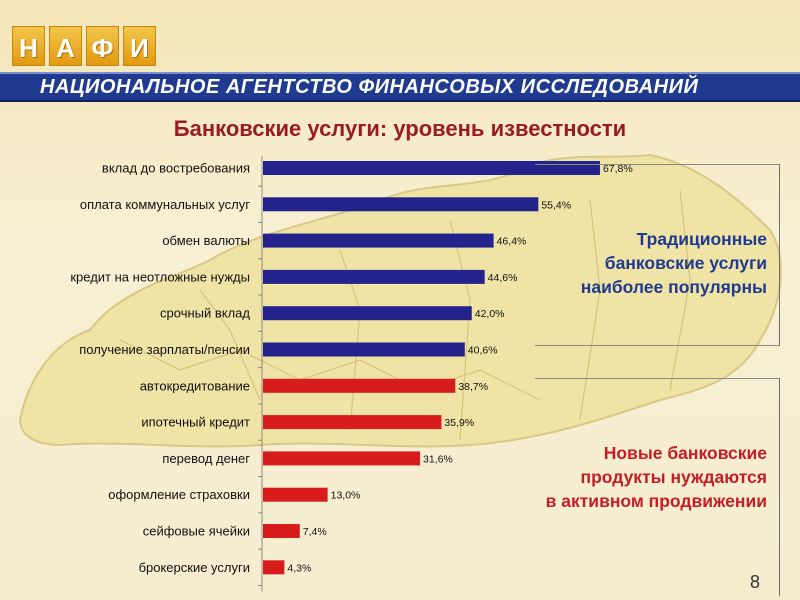 This screenshot has width=800, height=600. I want to click on chart-title: Банковские услуги: уровень известности, so click(400, 128).